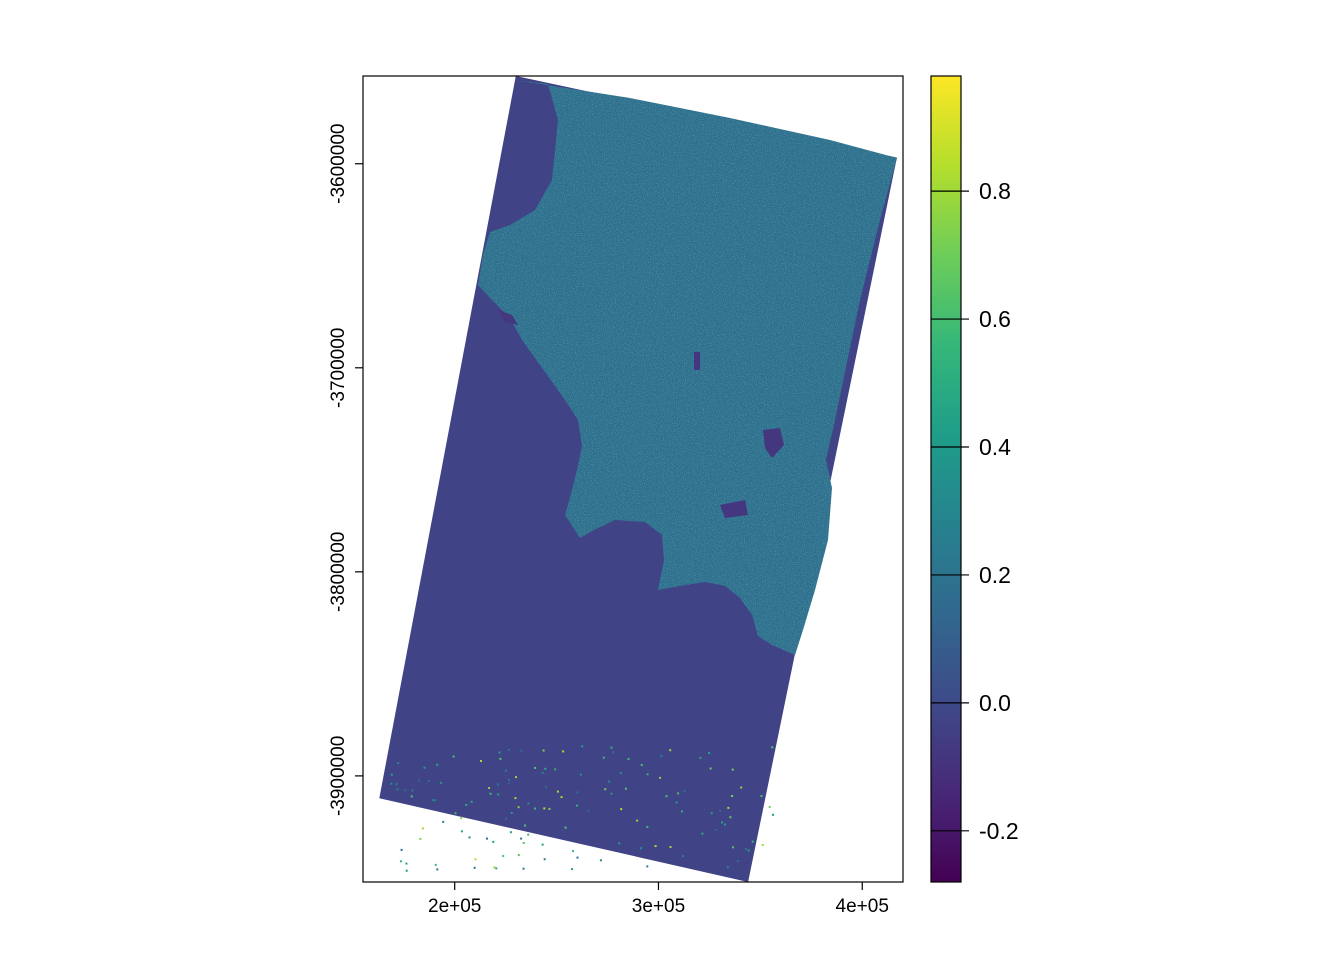  I want to click on colorbar-tick-label: 0.8, so click(995, 191).